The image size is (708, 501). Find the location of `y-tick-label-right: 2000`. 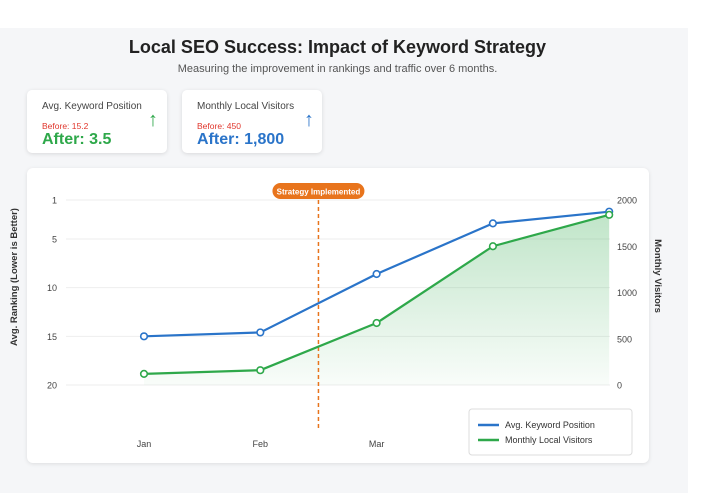

y-tick-label-right: 2000 is located at coordinates (627, 201).